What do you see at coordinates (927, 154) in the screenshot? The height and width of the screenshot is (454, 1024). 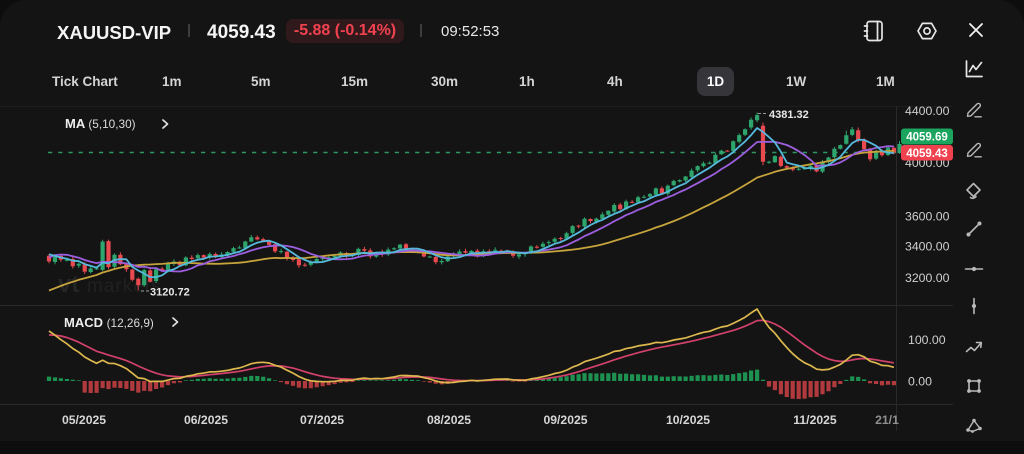 I see `svg-text: 4059.43` at bounding box center [927, 154].